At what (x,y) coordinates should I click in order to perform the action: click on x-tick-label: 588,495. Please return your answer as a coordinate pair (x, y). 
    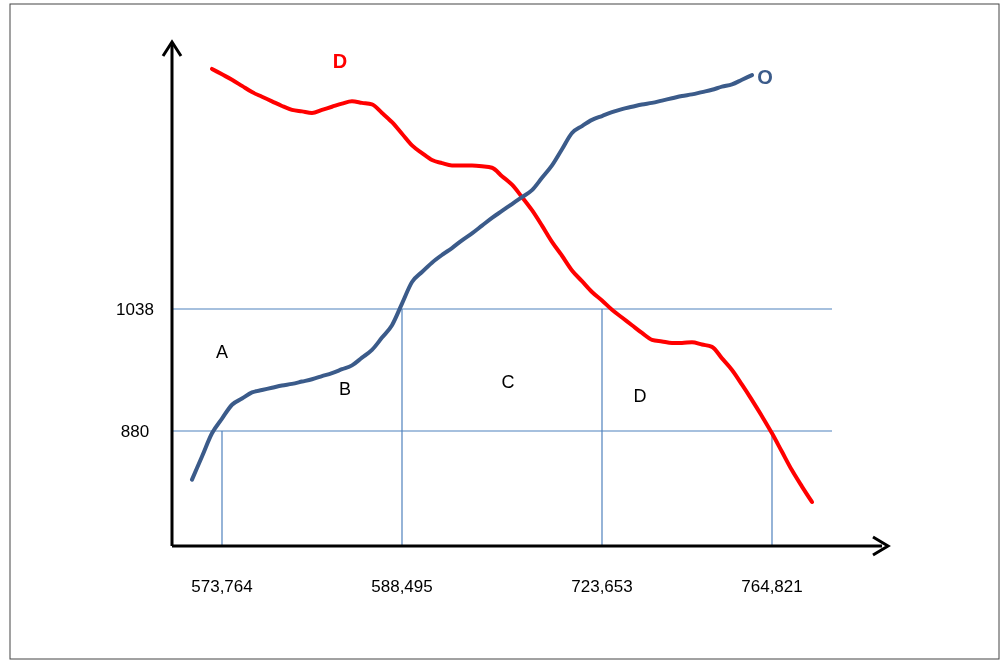
    Looking at the image, I should click on (402, 586).